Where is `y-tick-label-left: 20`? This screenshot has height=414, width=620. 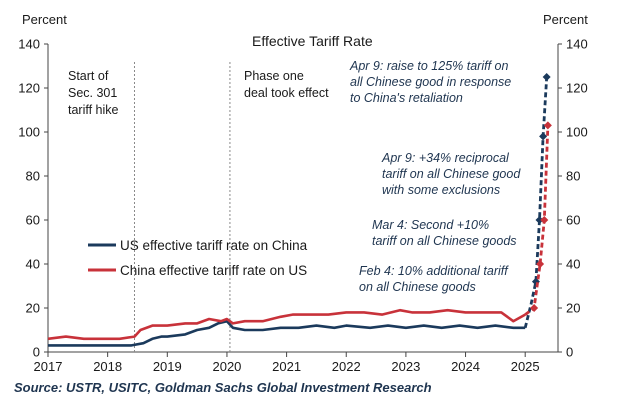
y-tick-label-left: 20 is located at coordinates (33, 308).